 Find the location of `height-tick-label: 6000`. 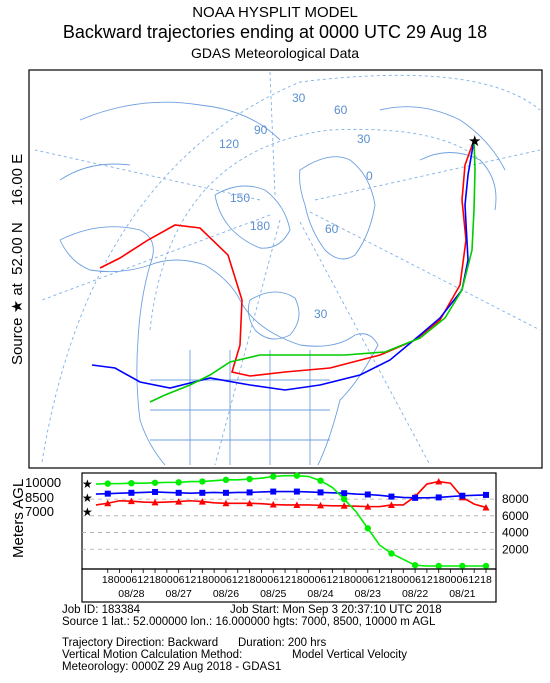

height-tick-label: 6000 is located at coordinates (515, 516).